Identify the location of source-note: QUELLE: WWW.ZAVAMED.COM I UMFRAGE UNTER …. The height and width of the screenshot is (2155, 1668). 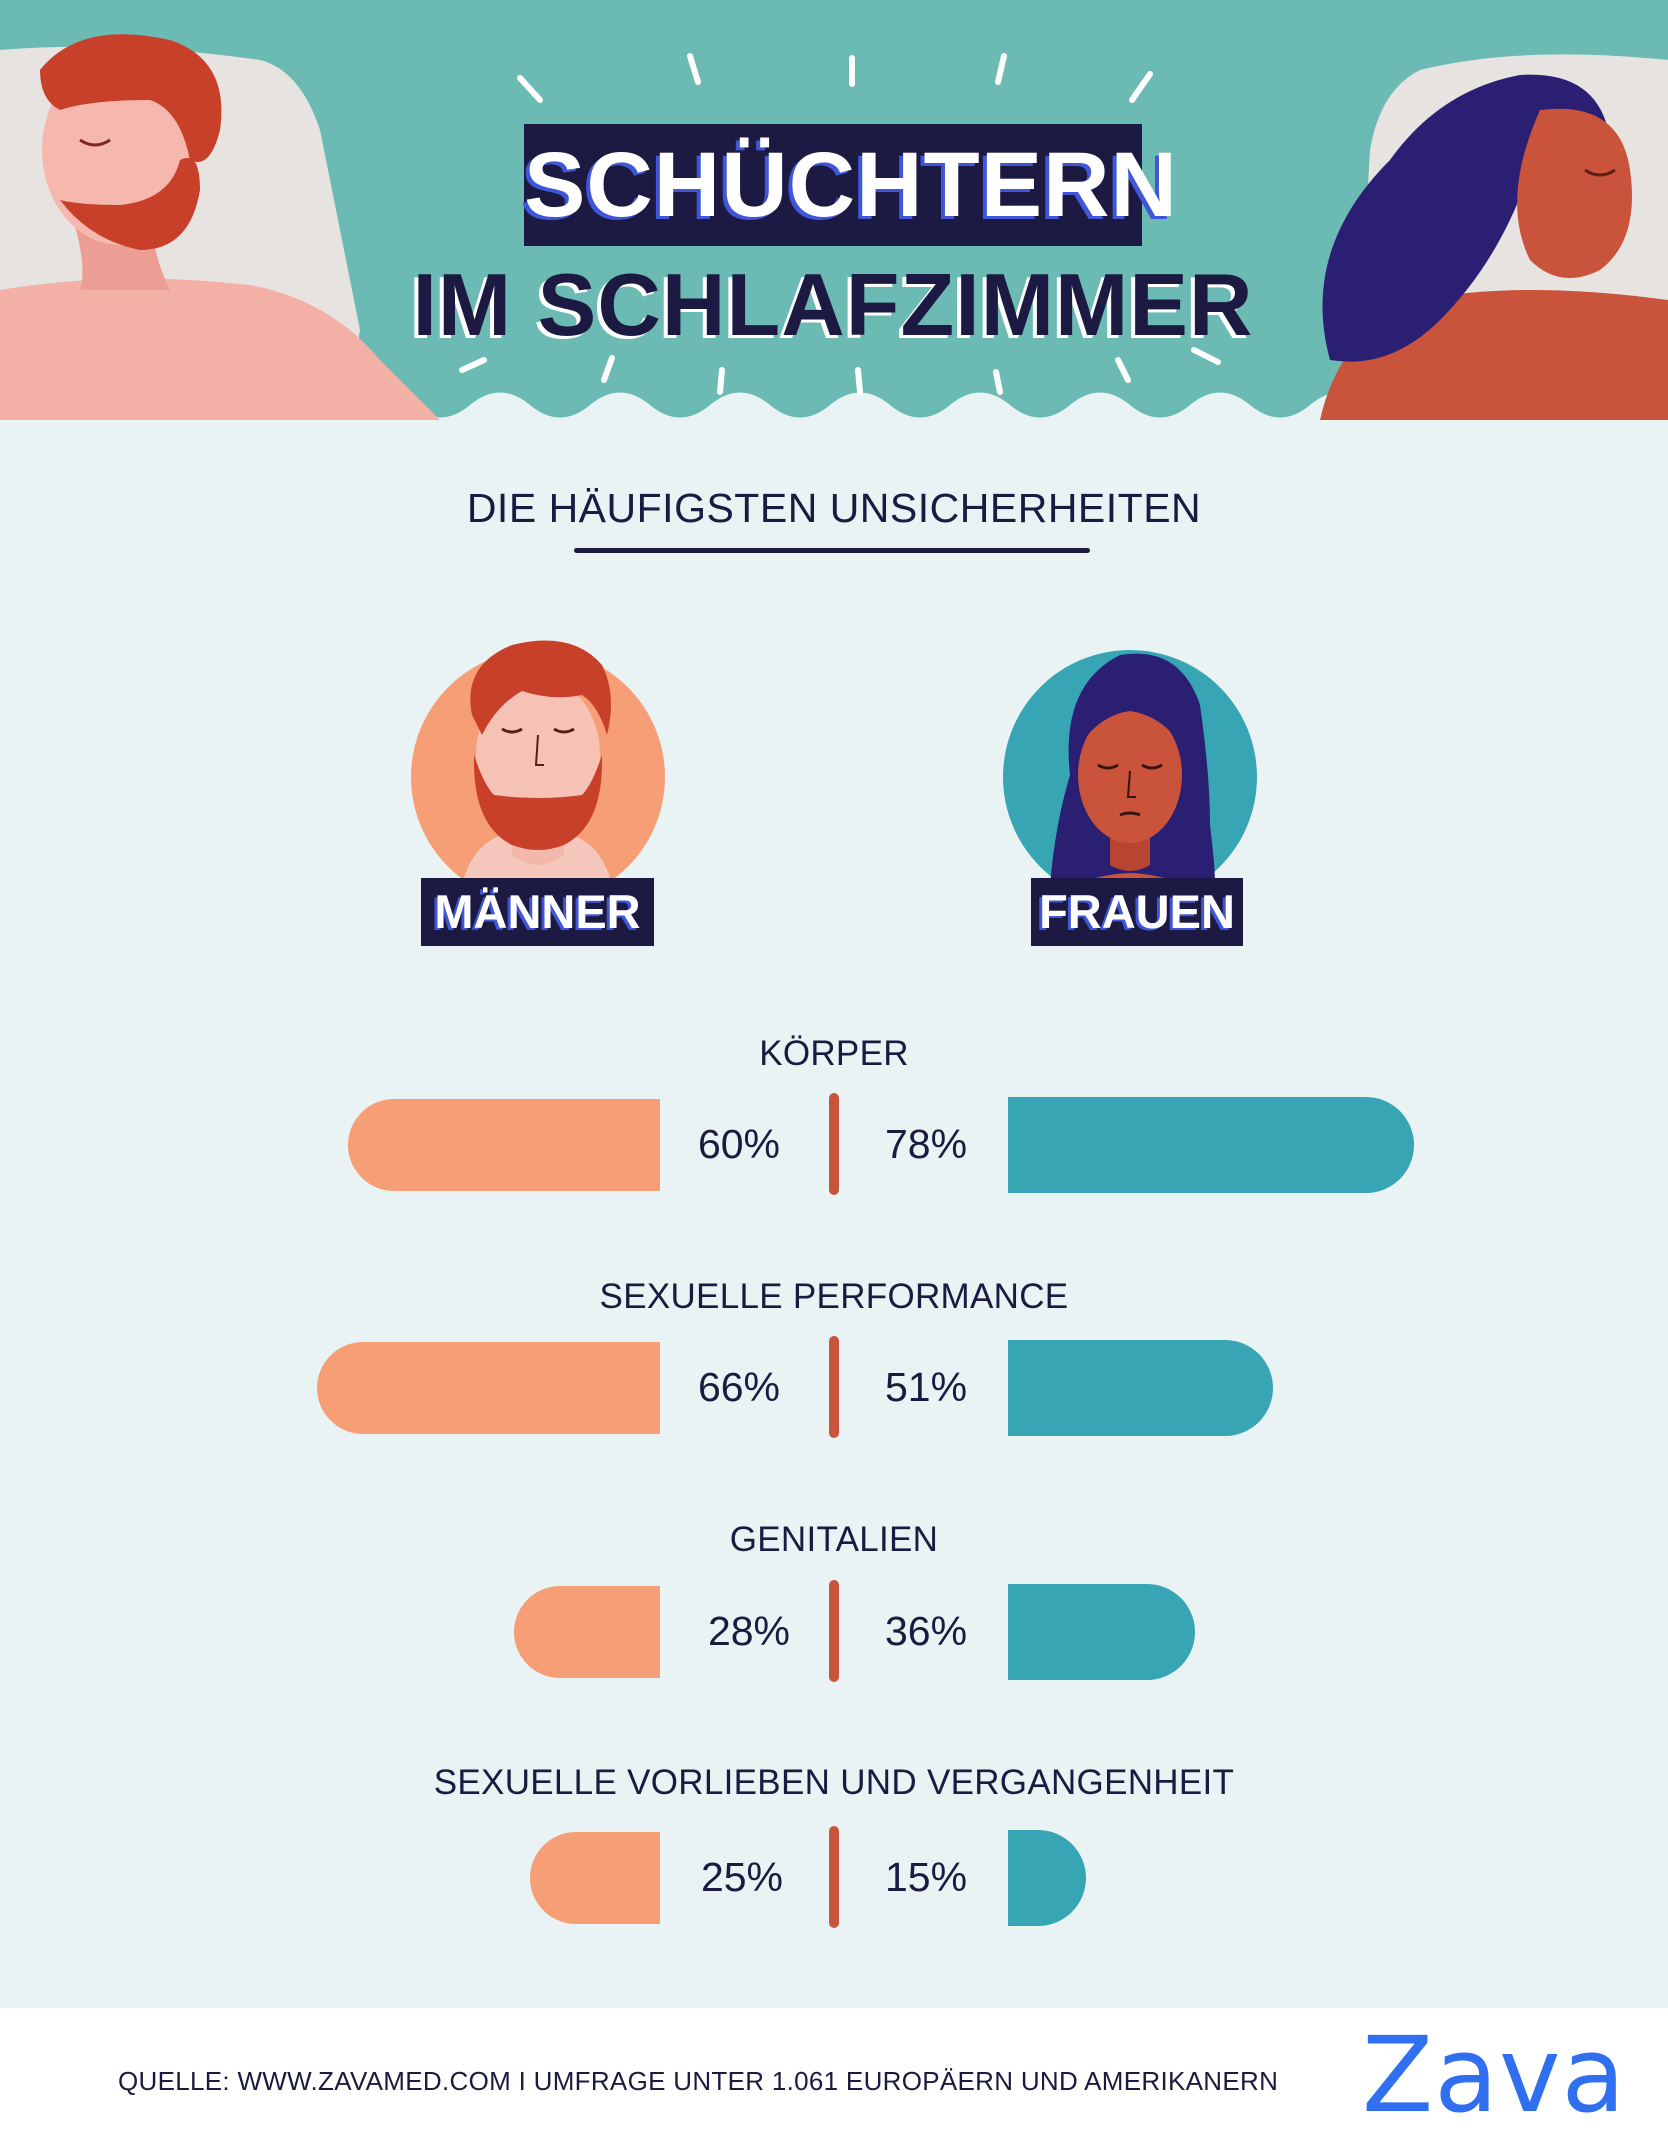
(698, 2081).